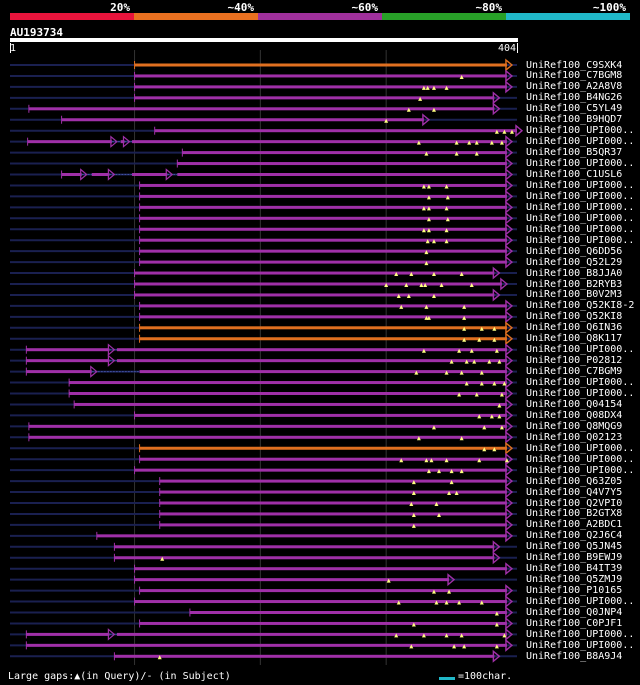 This screenshot has height=685, width=640. What do you see at coordinates (574, 415) in the screenshot?
I see `hit-label: UniRef100_Q08DX4` at bounding box center [574, 415].